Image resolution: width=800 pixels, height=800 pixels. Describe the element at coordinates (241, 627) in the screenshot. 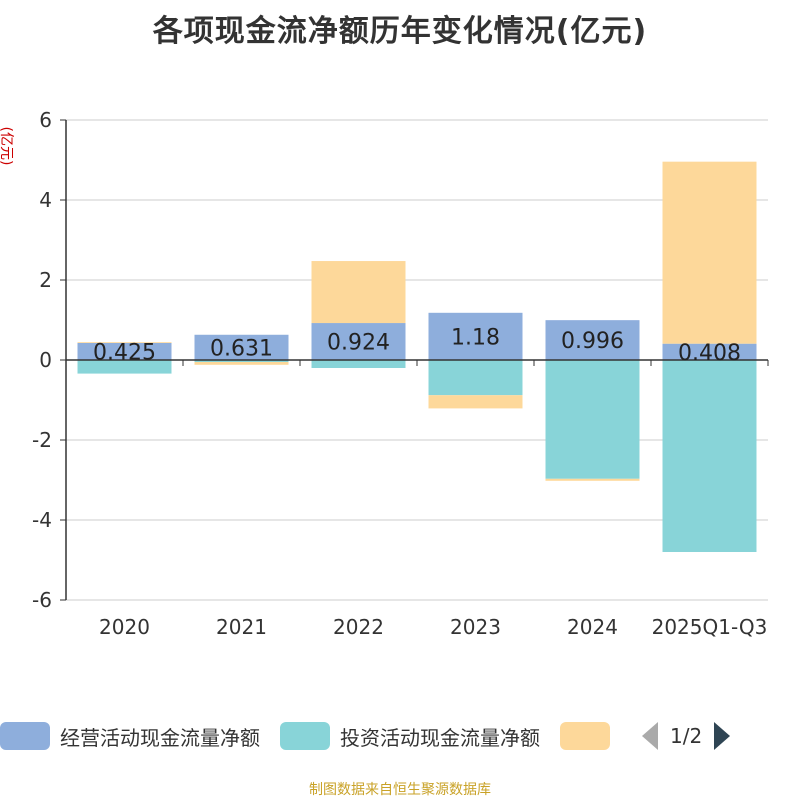

I see `x-tick-label: 2021` at that location.